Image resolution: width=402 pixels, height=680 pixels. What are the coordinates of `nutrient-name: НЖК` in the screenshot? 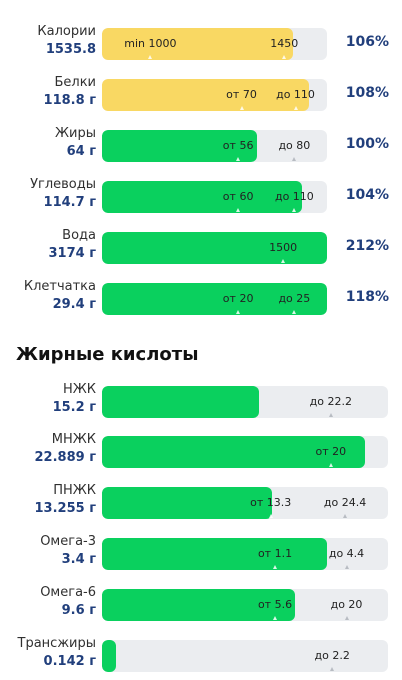 It's located at (79, 389).